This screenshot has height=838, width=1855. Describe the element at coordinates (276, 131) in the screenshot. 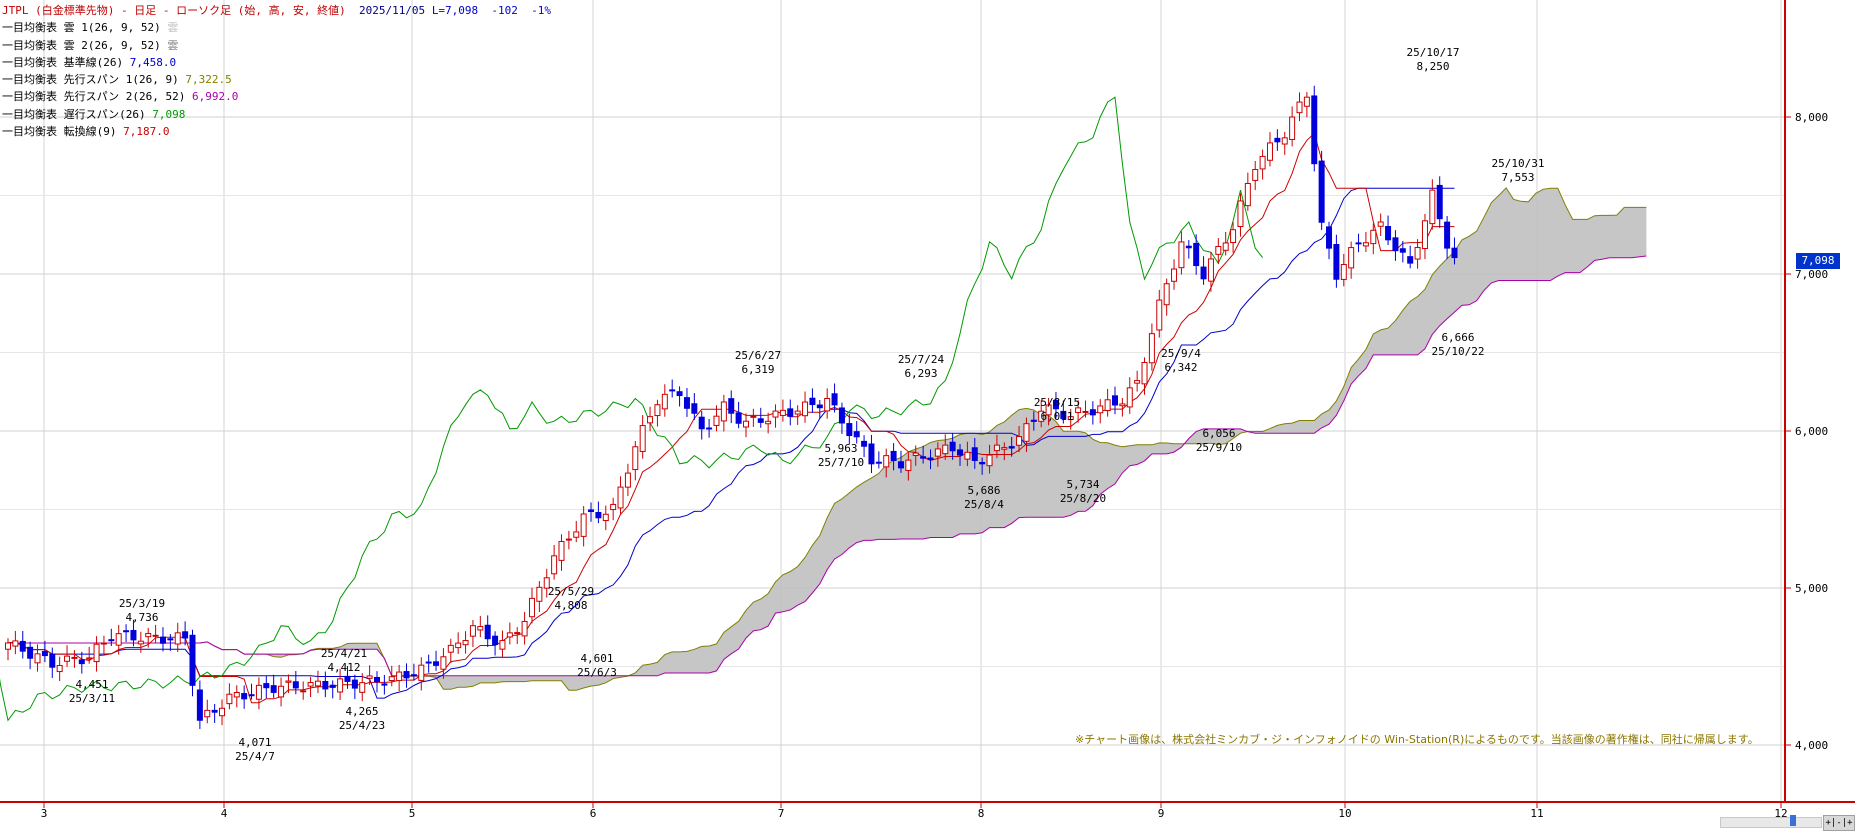

I see `legend-item: 一目均衡表 転換線(9) 7,187.0` at that location.